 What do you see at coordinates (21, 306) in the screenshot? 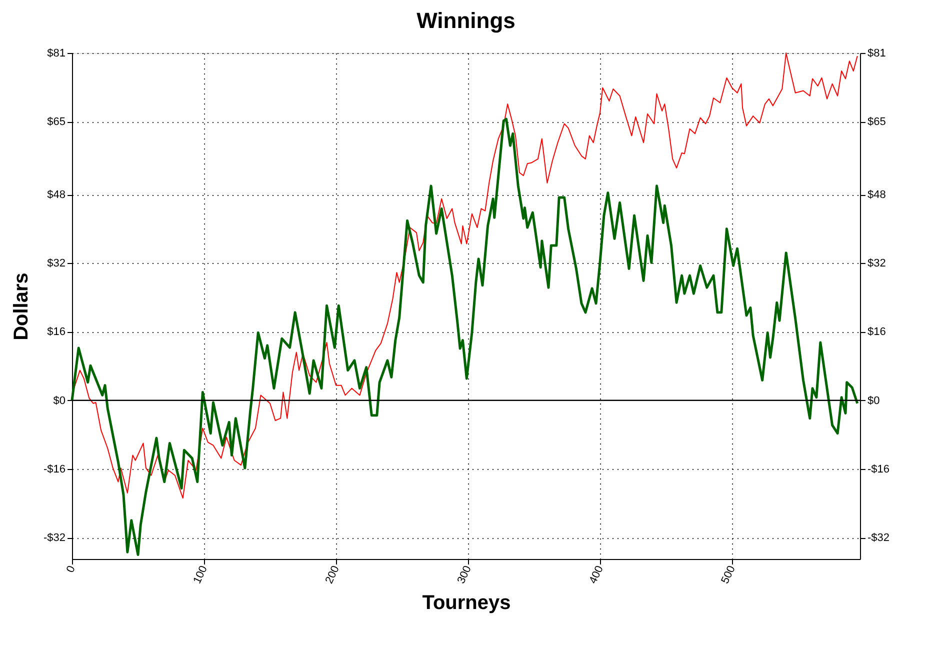
I see `y-axis-title: Dollars` at bounding box center [21, 306].